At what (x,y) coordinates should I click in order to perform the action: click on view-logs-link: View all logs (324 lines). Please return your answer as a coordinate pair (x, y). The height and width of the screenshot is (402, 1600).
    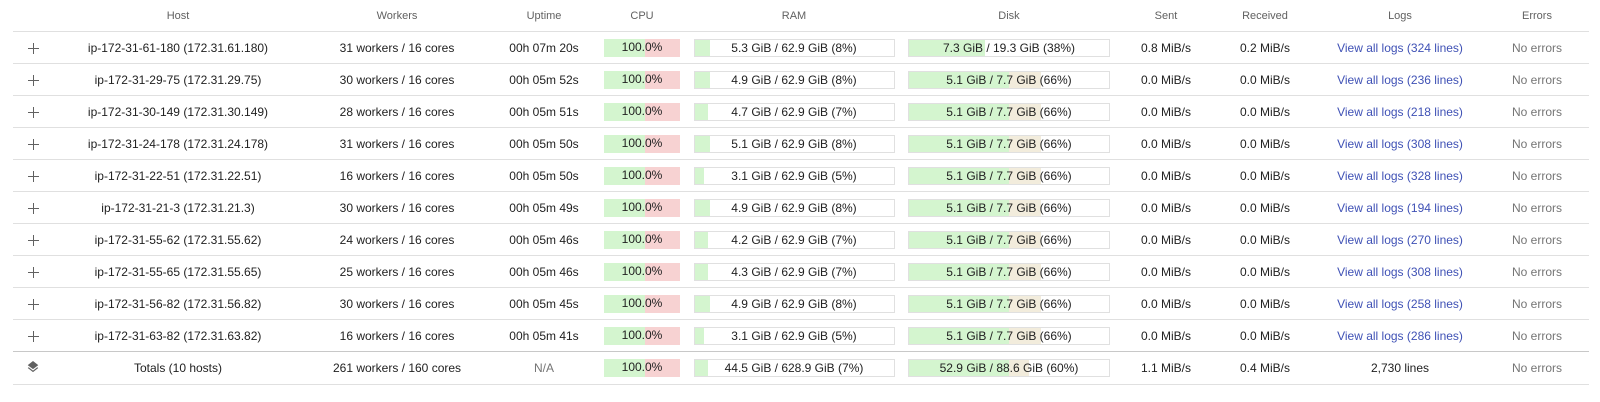
    Looking at the image, I should click on (1400, 47).